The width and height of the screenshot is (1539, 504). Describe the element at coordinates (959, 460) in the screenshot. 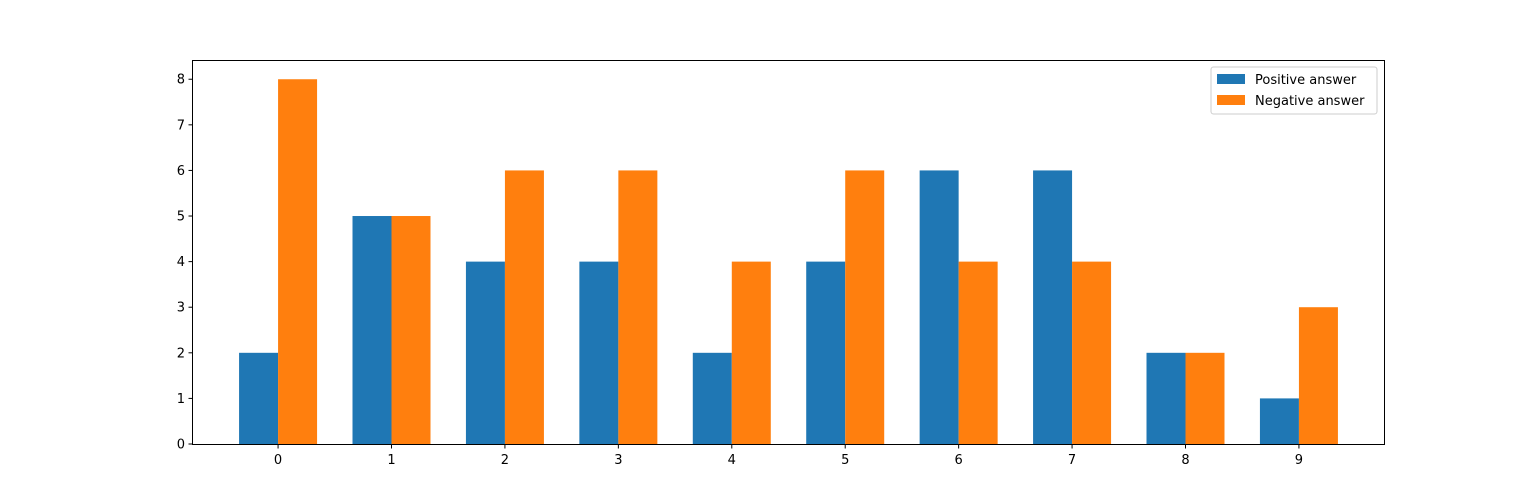

I see `x-tick-label: 6` at that location.